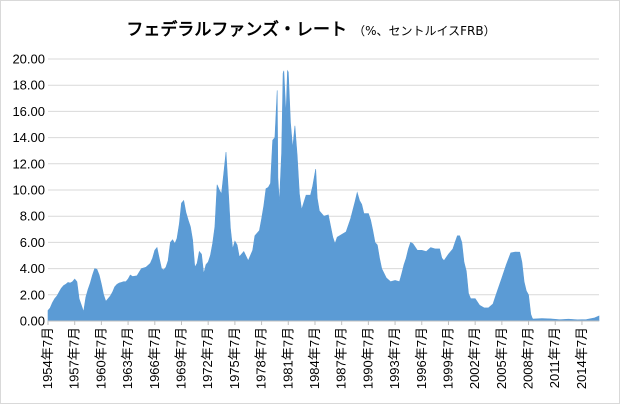  I want to click on x-tick-label: 1957年7月, so click(74, 358).